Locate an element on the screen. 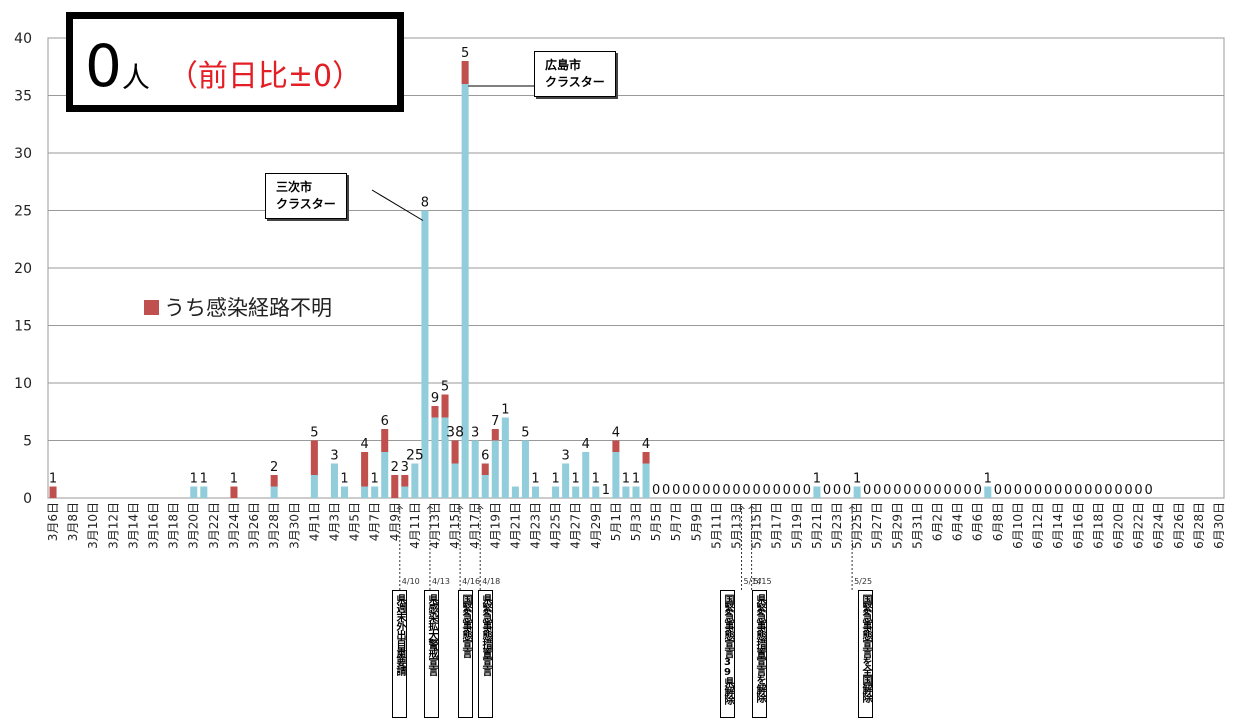 The width and height of the screenshot is (1239, 720). event-box: 県感染拡大警戒宣言 is located at coordinates (431, 654).